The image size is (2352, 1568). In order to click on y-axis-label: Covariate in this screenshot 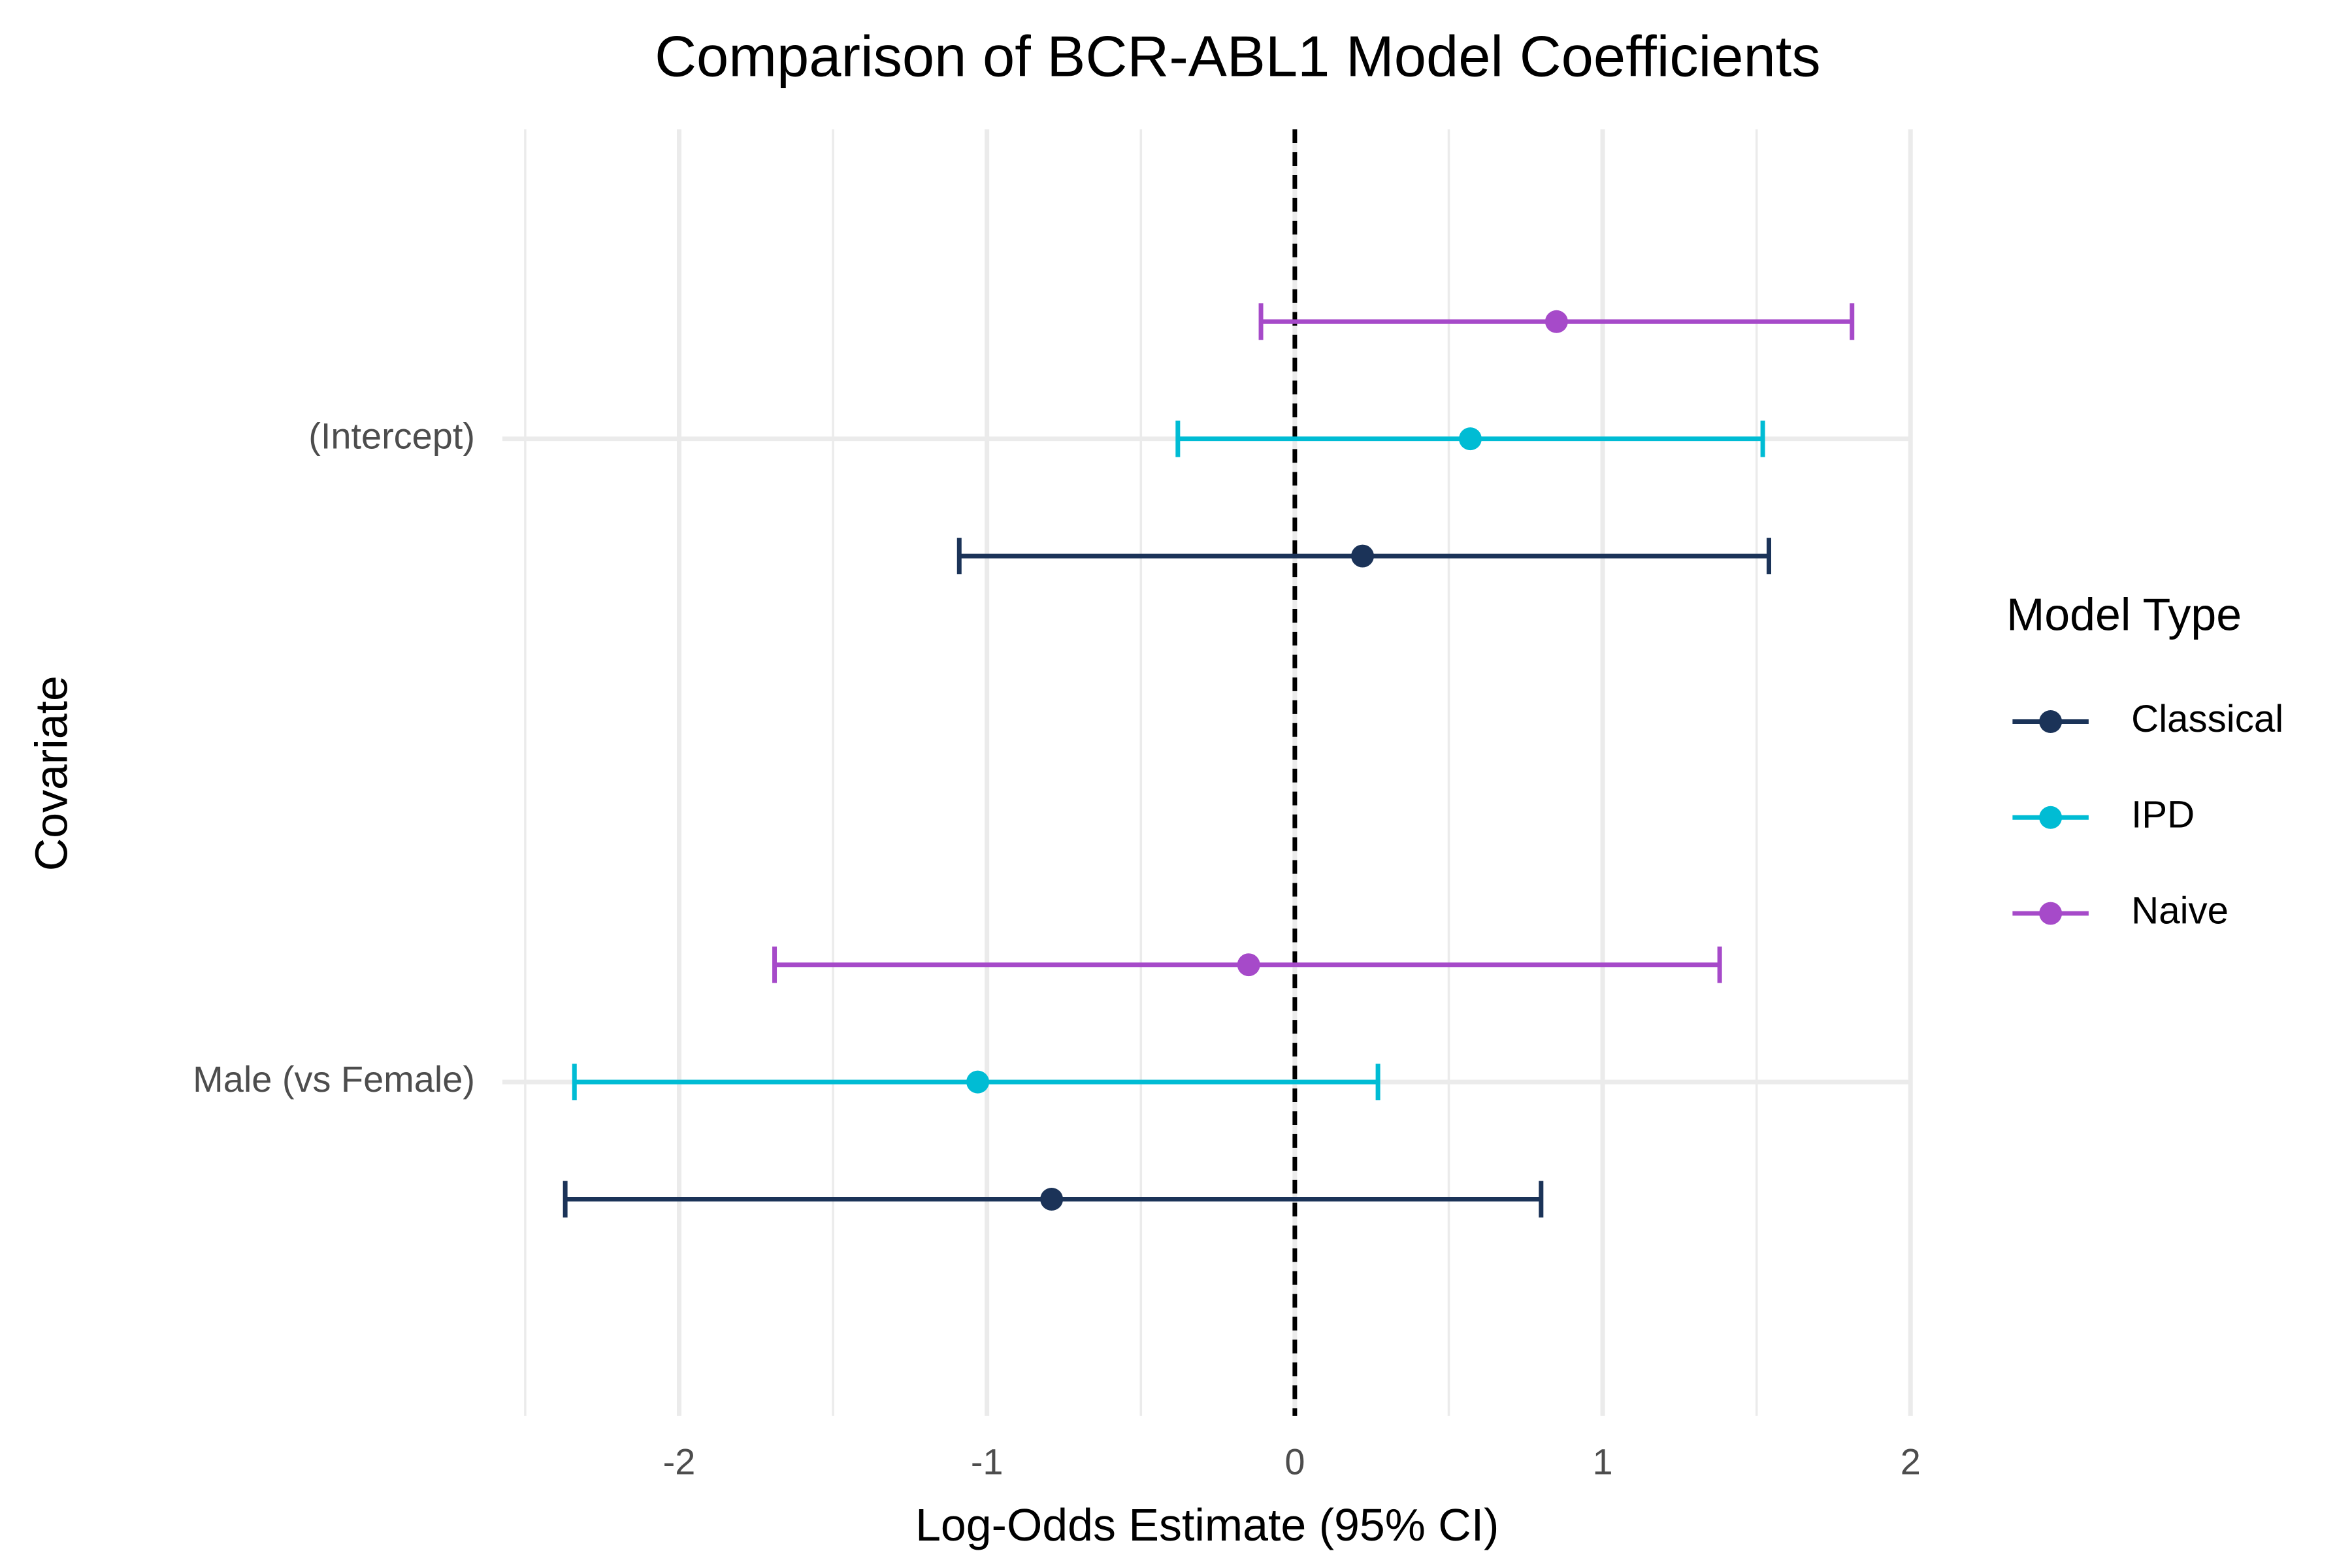, I will do `click(50, 773)`.